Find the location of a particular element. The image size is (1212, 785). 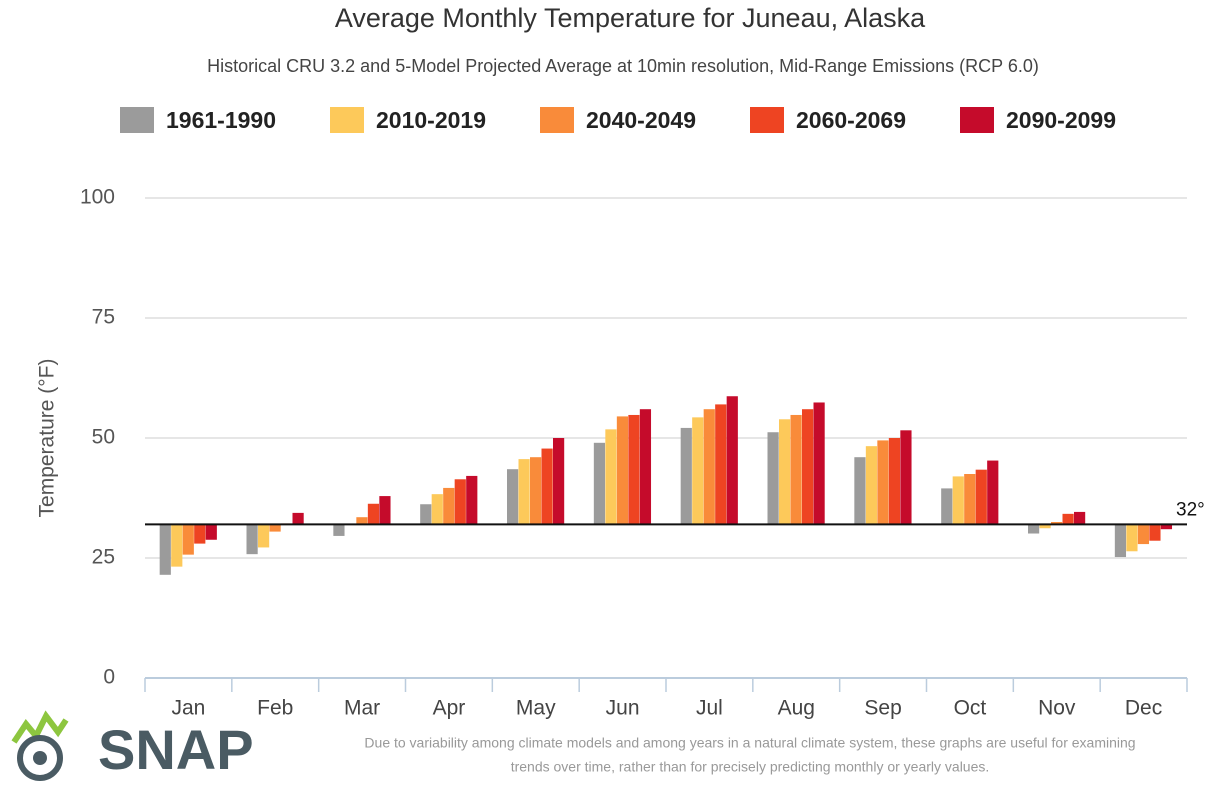

x-tick-label: Mar is located at coordinates (362, 708).